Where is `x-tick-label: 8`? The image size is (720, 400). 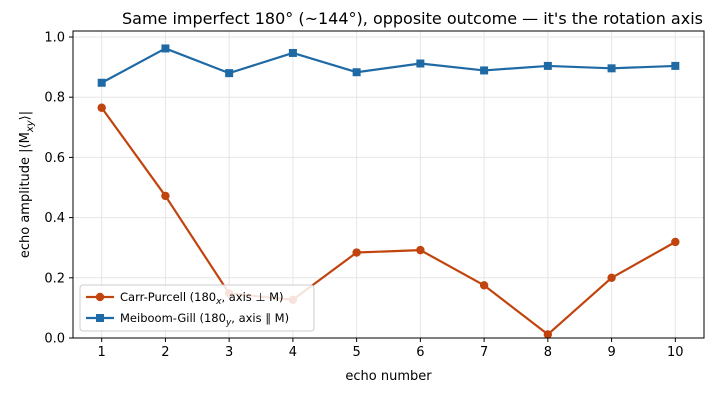 x-tick-label: 8 is located at coordinates (548, 352).